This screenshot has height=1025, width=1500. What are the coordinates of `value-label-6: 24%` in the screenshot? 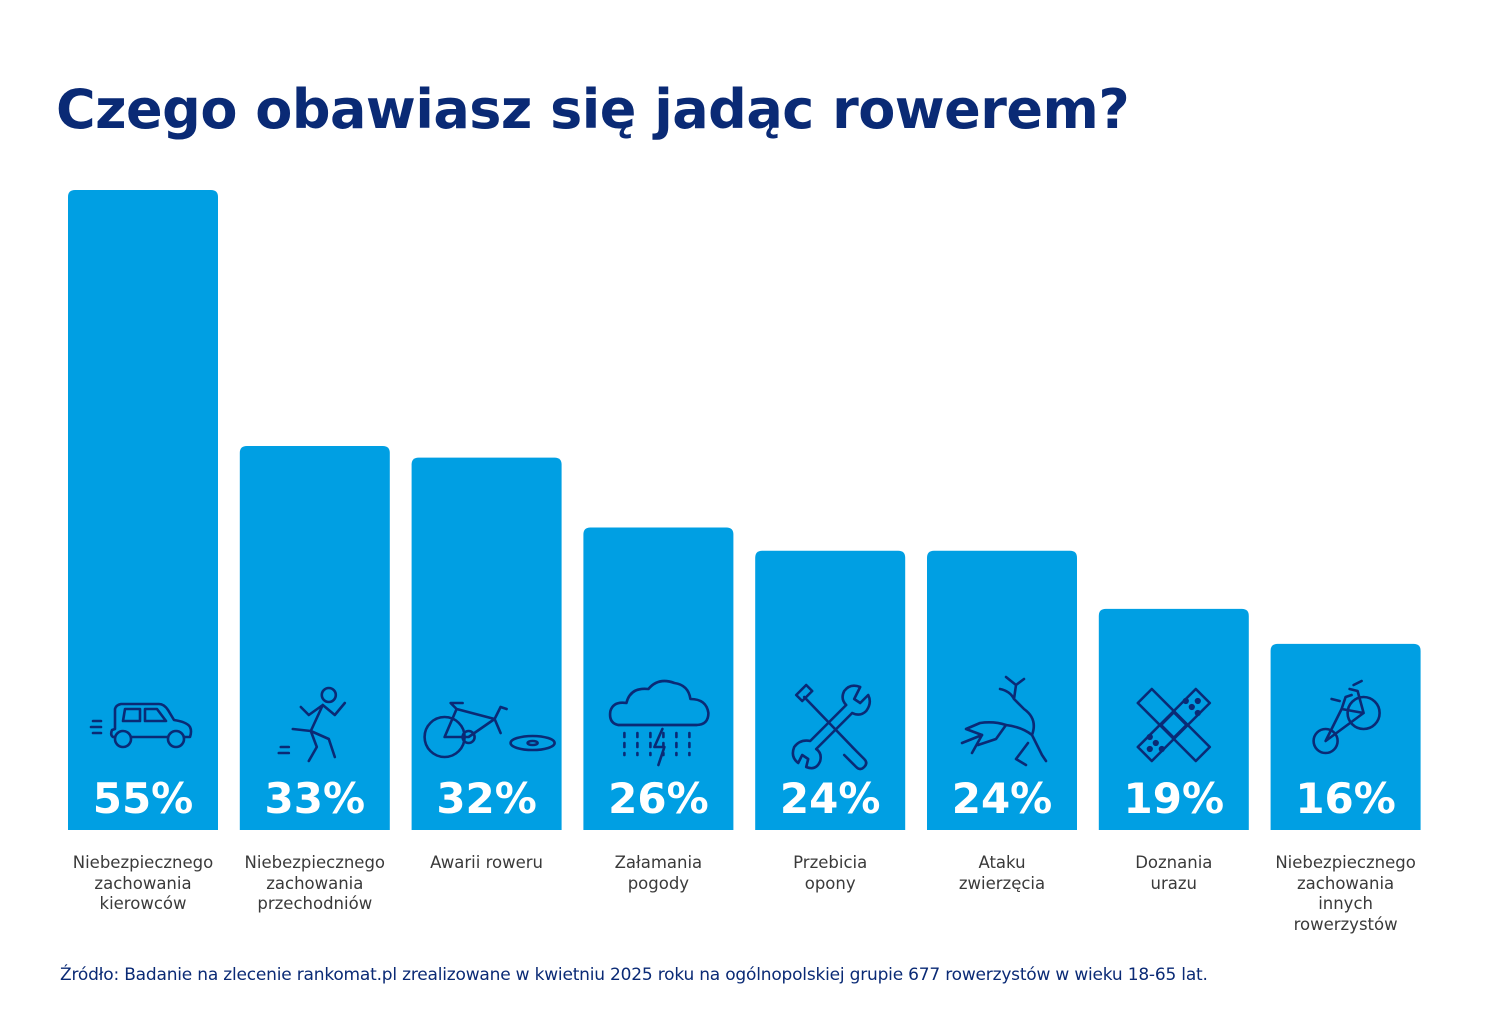 It's located at (1002, 798).